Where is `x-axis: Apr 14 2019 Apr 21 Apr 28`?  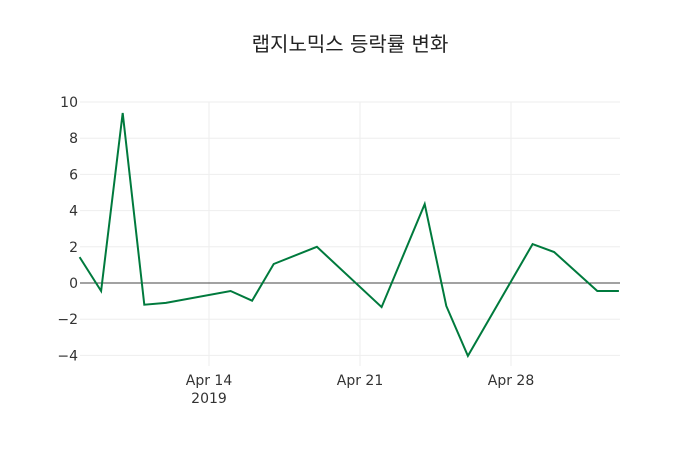 x-axis: Apr 14 2019 Apr 21 Apr 28 is located at coordinates (360, 390).